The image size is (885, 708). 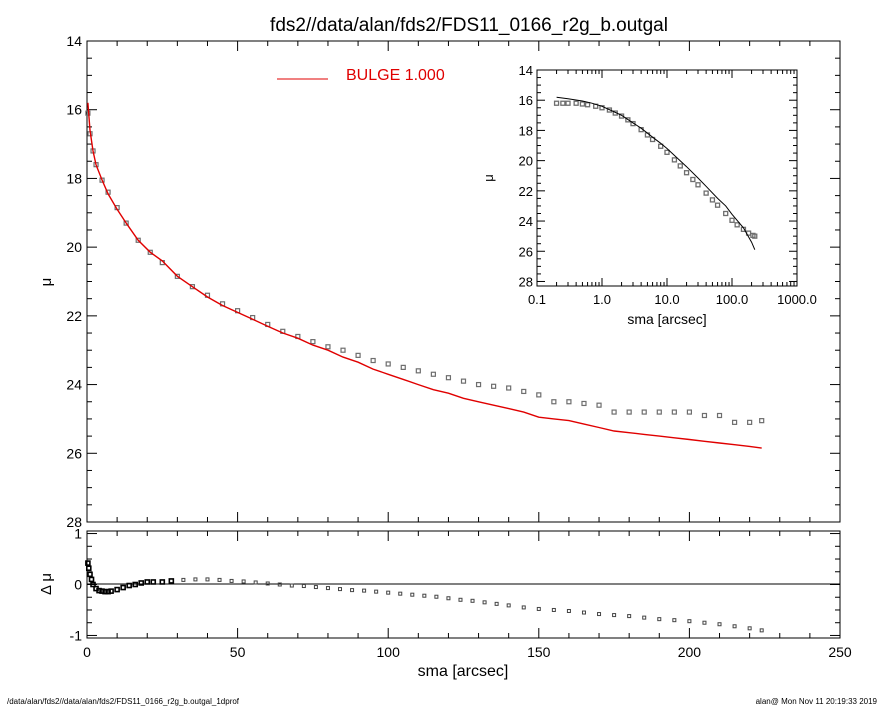 What do you see at coordinates (78, 534) in the screenshot?
I see `residual-y-tick-label: 1` at bounding box center [78, 534].